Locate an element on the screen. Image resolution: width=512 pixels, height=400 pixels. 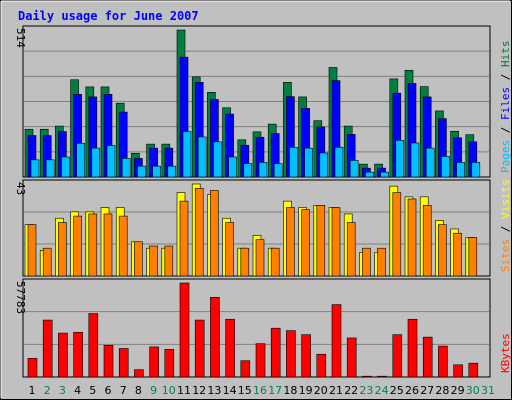
x-tick-day-11: 11 is located at coordinates (184, 390).